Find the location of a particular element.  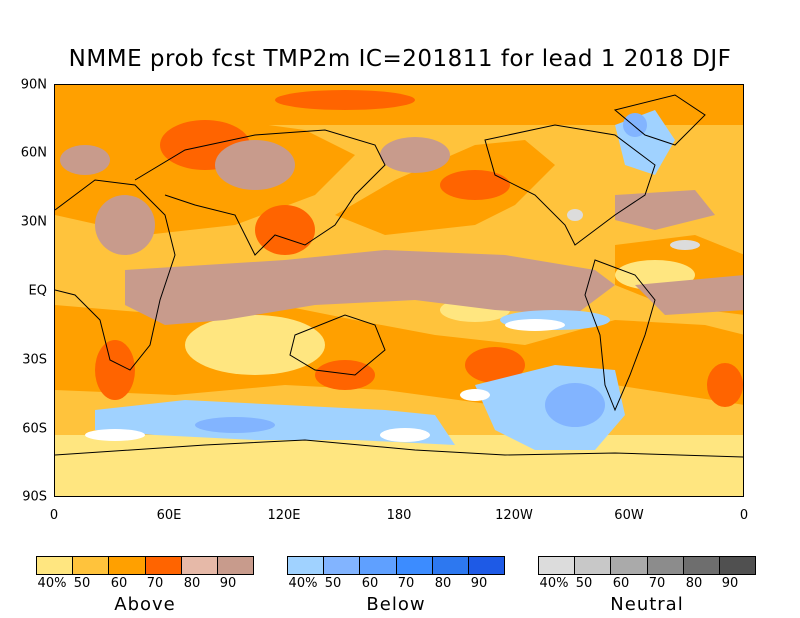

lat-label-eq: EQ is located at coordinates (37, 291).